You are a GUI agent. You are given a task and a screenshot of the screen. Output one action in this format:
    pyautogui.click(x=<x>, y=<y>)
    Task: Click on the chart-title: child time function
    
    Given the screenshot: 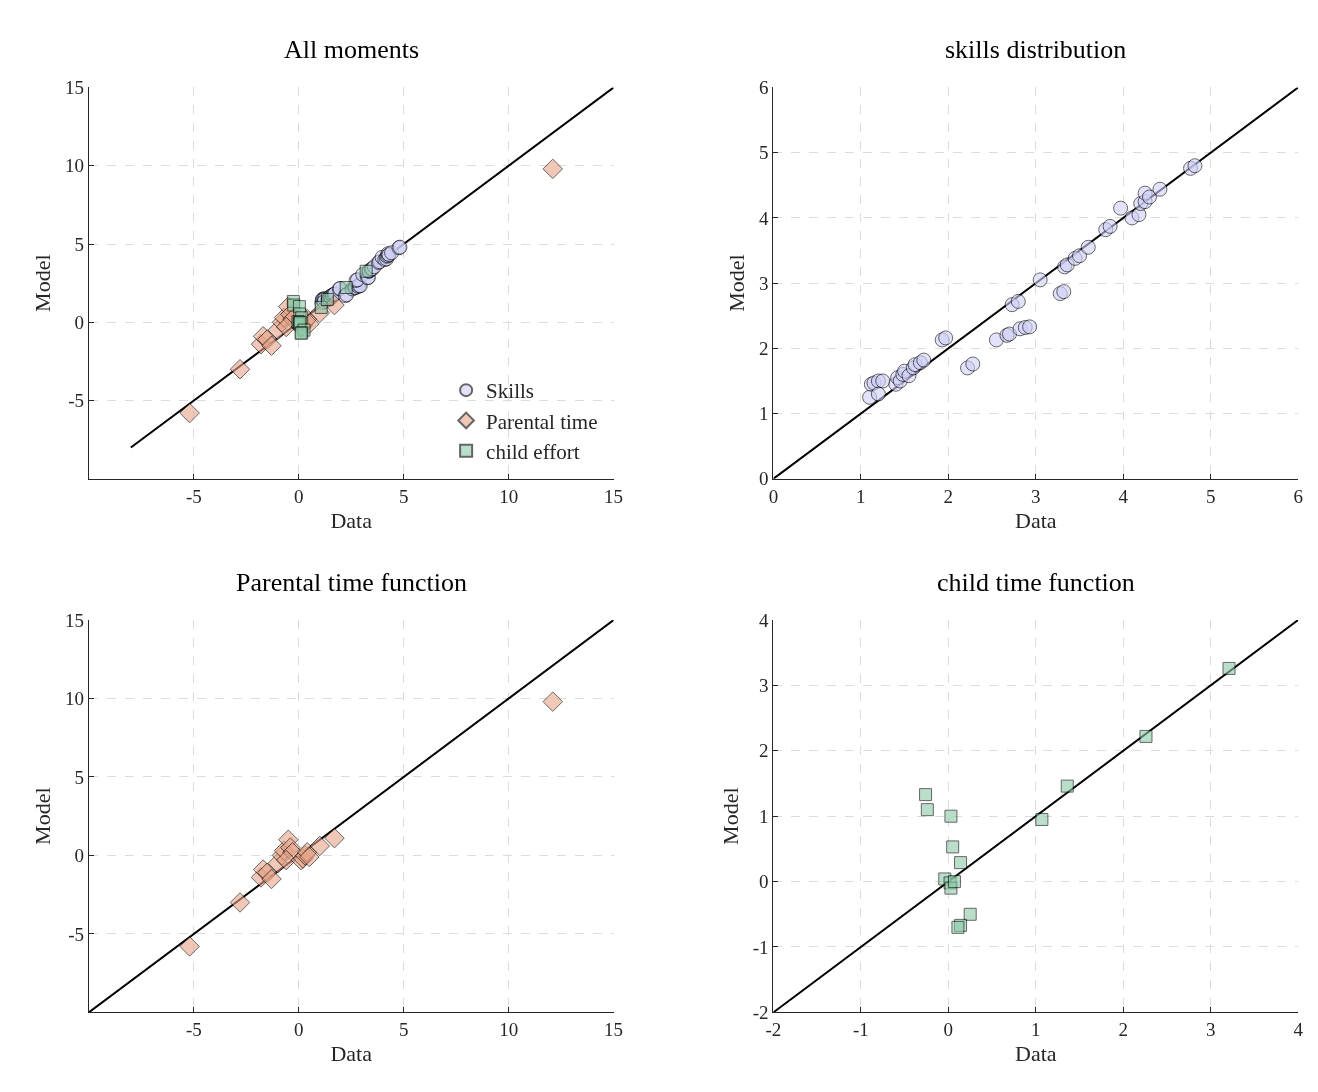 What is the action you would take?
    pyautogui.click(x=1036, y=582)
    